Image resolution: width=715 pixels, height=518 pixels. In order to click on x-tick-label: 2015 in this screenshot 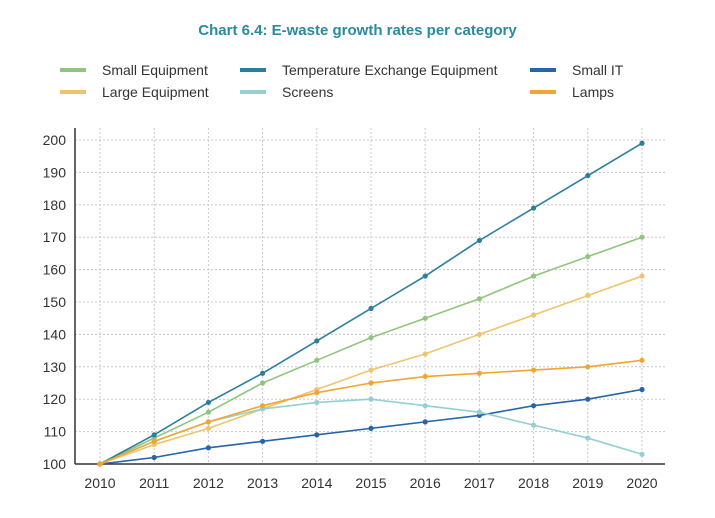, I will do `click(370, 483)`.